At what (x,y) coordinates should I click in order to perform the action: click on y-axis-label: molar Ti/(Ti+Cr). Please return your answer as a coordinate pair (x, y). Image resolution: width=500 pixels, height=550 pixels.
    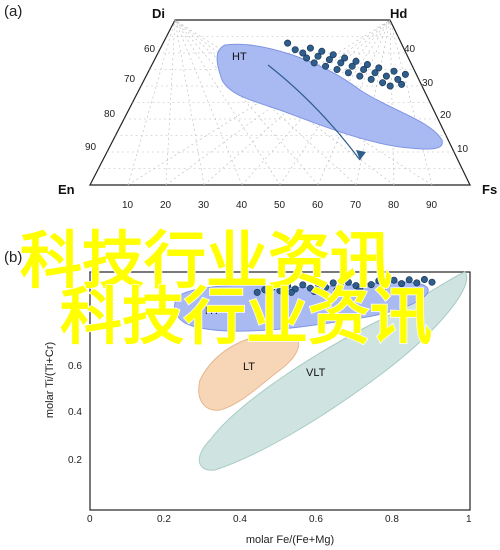
    Looking at the image, I should click on (50, 380).